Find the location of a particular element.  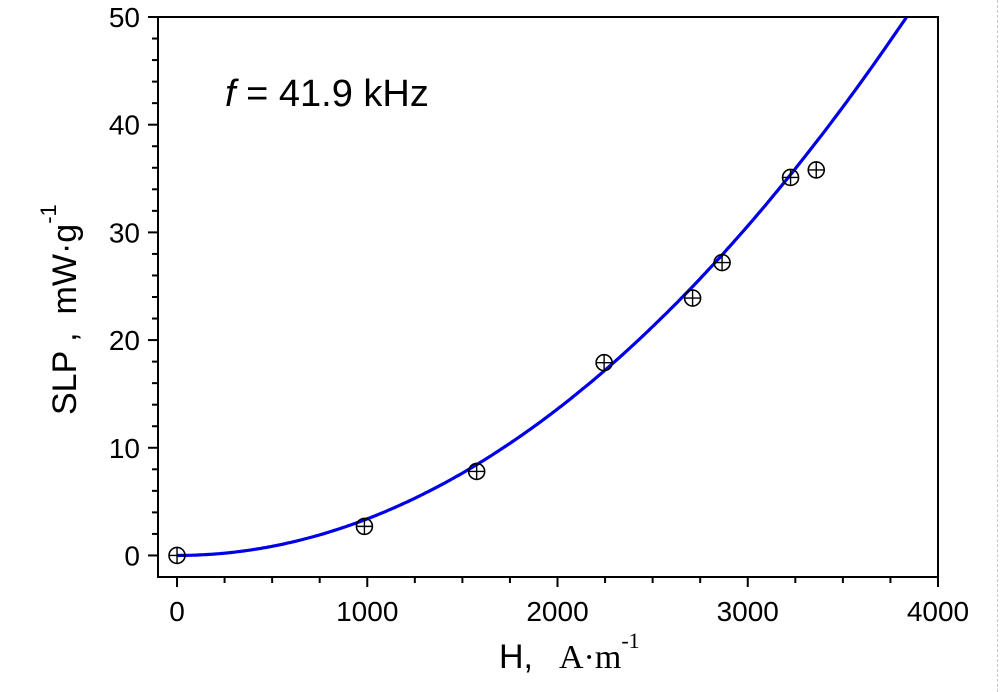

x-tick-label: 0 is located at coordinates (177, 611).